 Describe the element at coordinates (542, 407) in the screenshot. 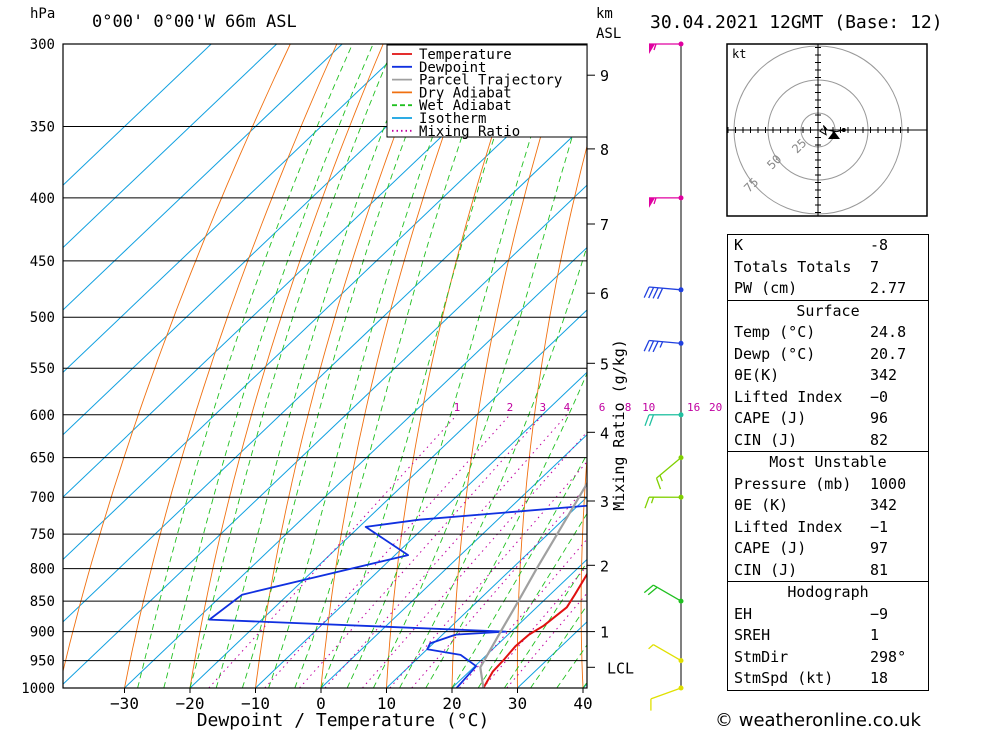

I see `mixing-ratio-label: 3` at that location.